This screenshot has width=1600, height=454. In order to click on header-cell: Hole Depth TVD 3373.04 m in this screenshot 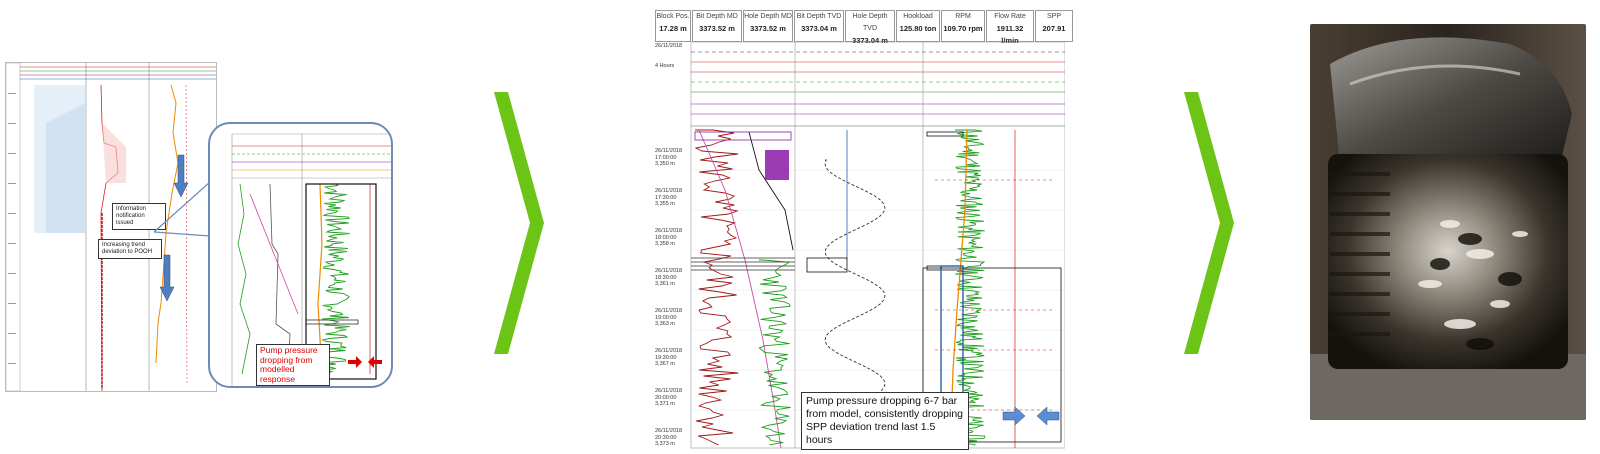, I will do `click(870, 27)`.